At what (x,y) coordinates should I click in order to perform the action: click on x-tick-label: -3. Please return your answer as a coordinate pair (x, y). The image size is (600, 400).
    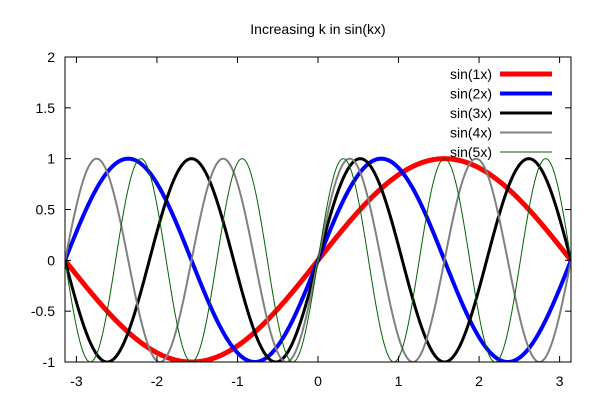
    Looking at the image, I should click on (76, 381).